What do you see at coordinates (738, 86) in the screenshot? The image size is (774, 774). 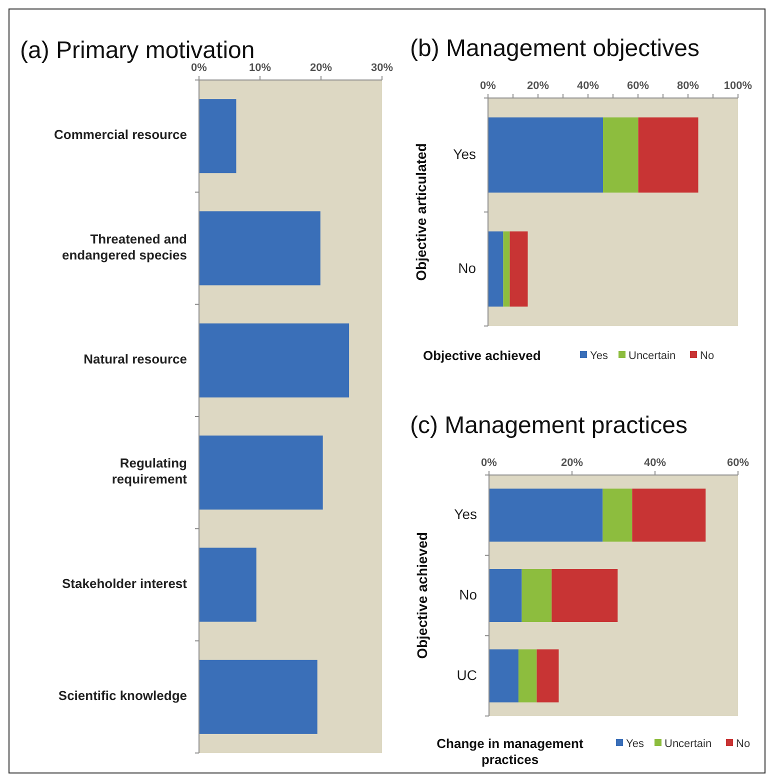 I see `x-tick-label: 100%` at bounding box center [738, 86].